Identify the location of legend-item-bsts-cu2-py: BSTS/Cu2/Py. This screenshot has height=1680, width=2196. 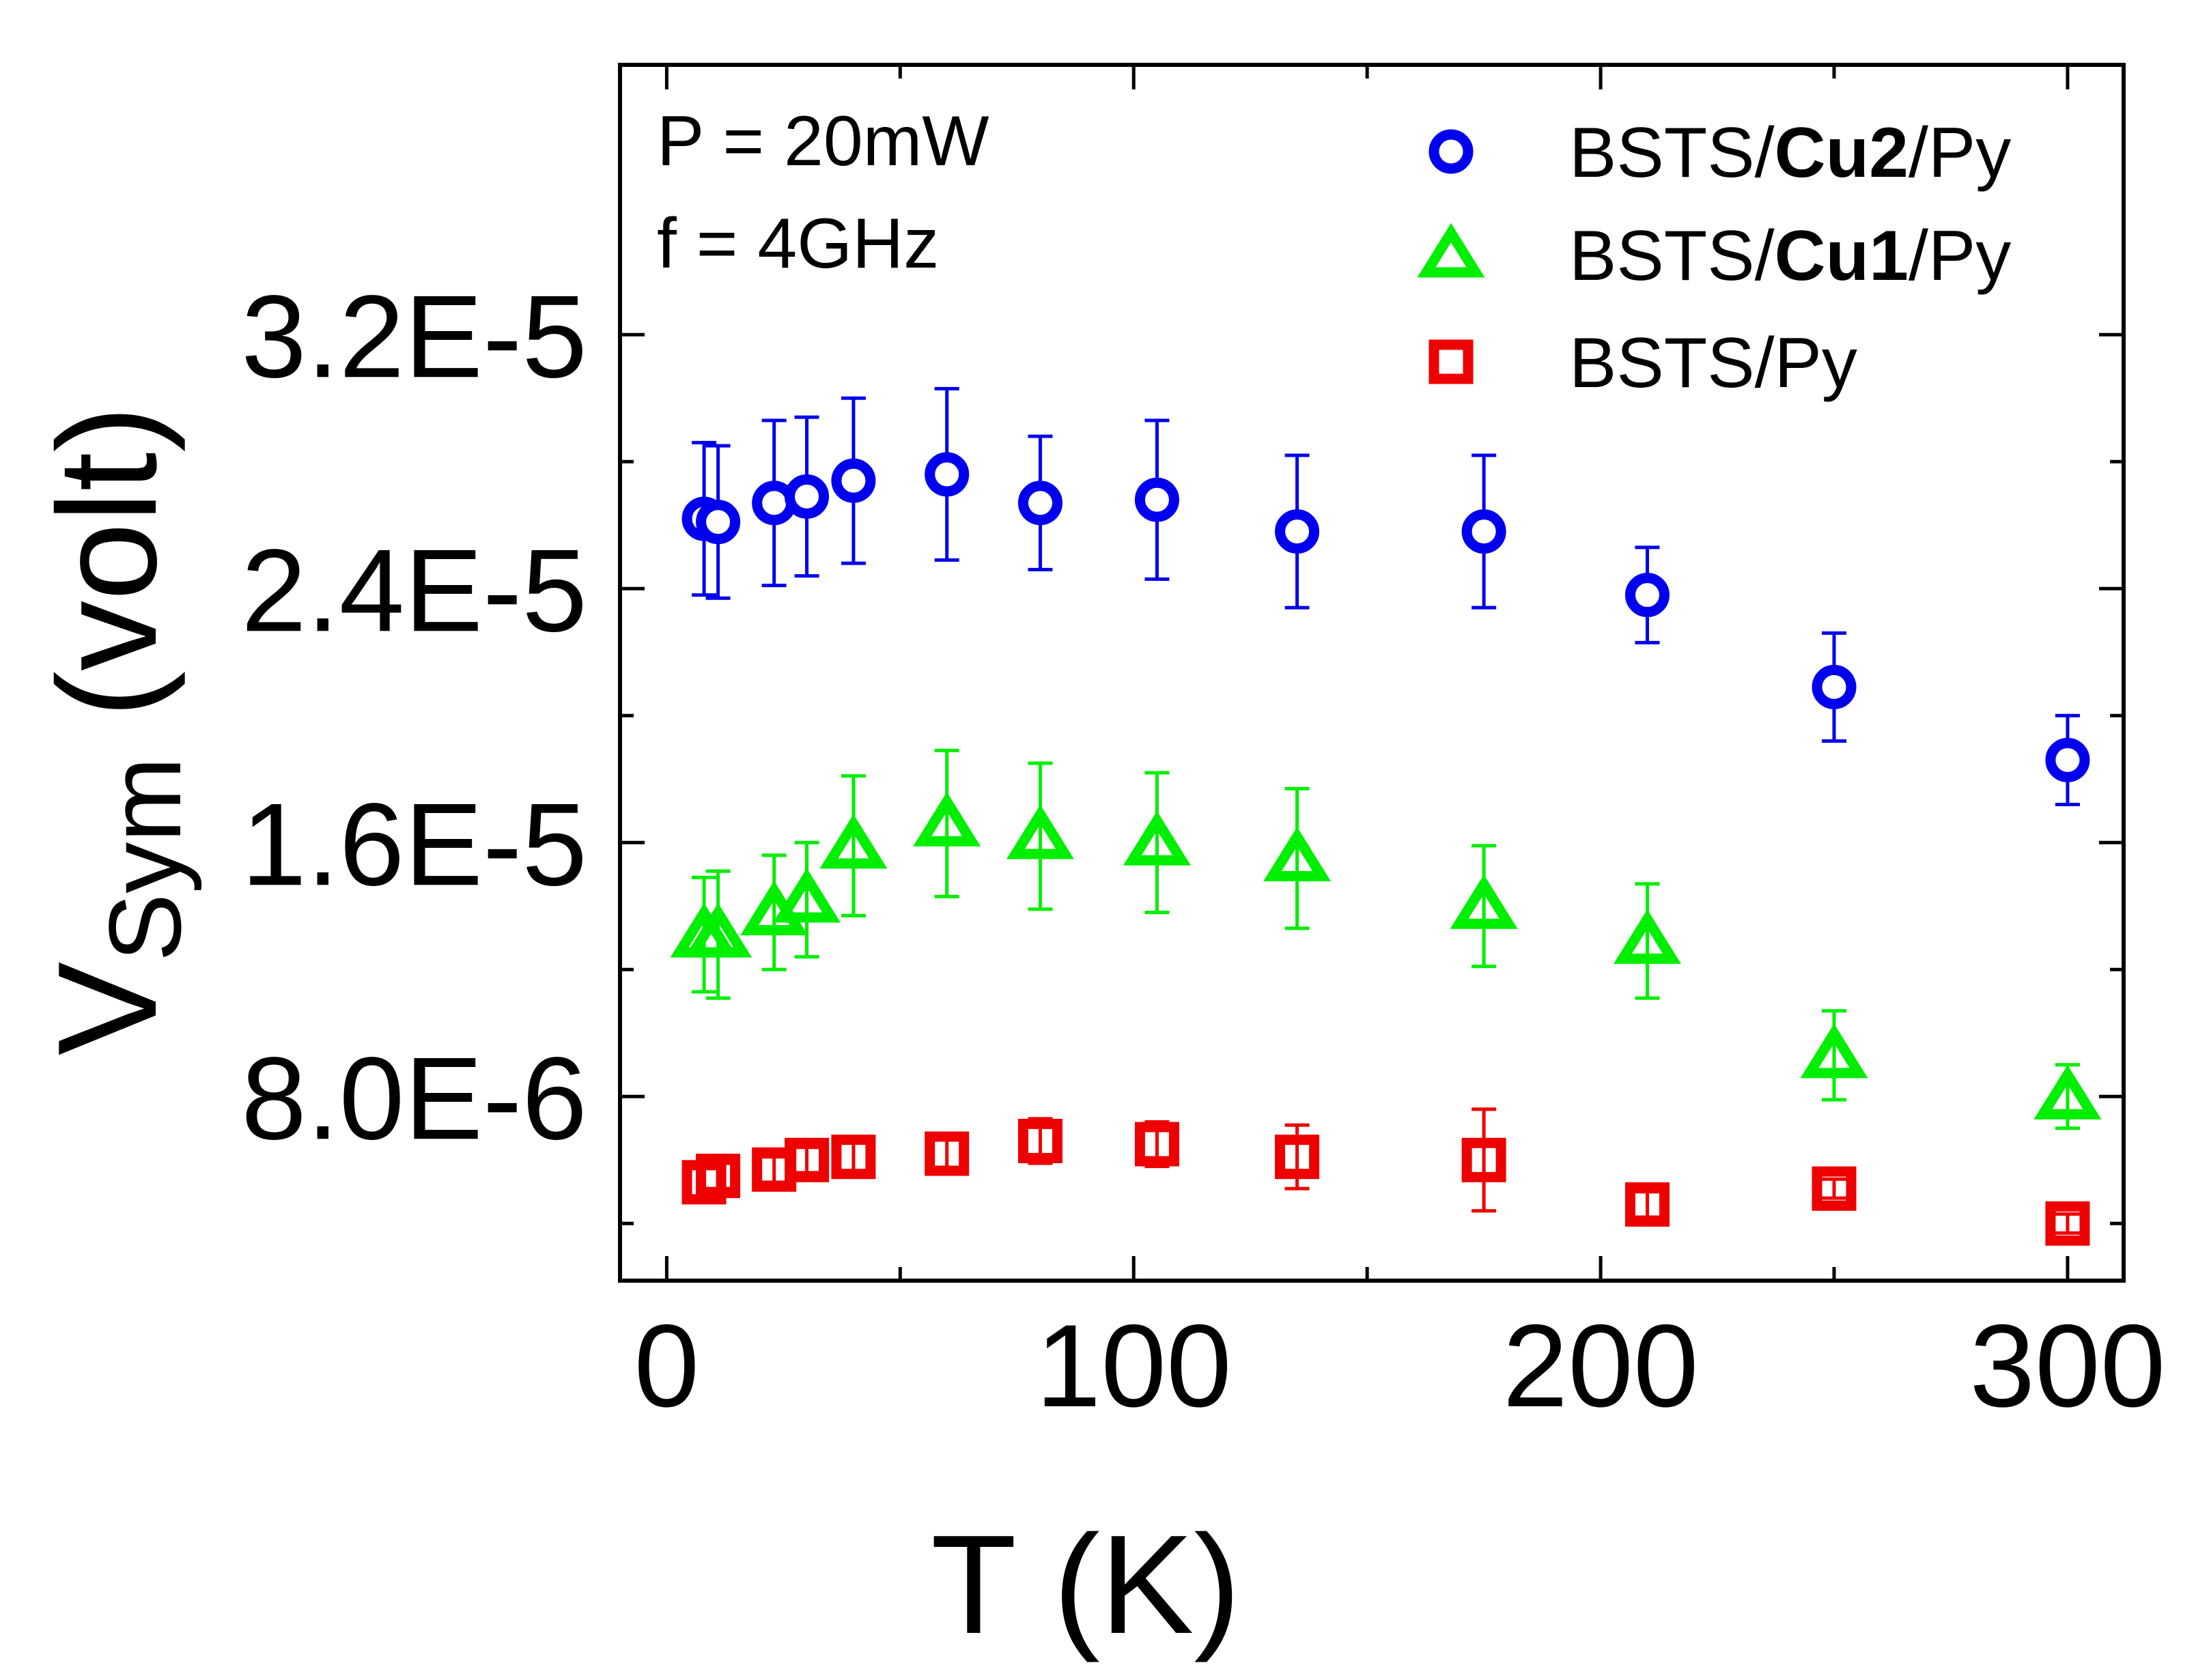
(1720, 153).